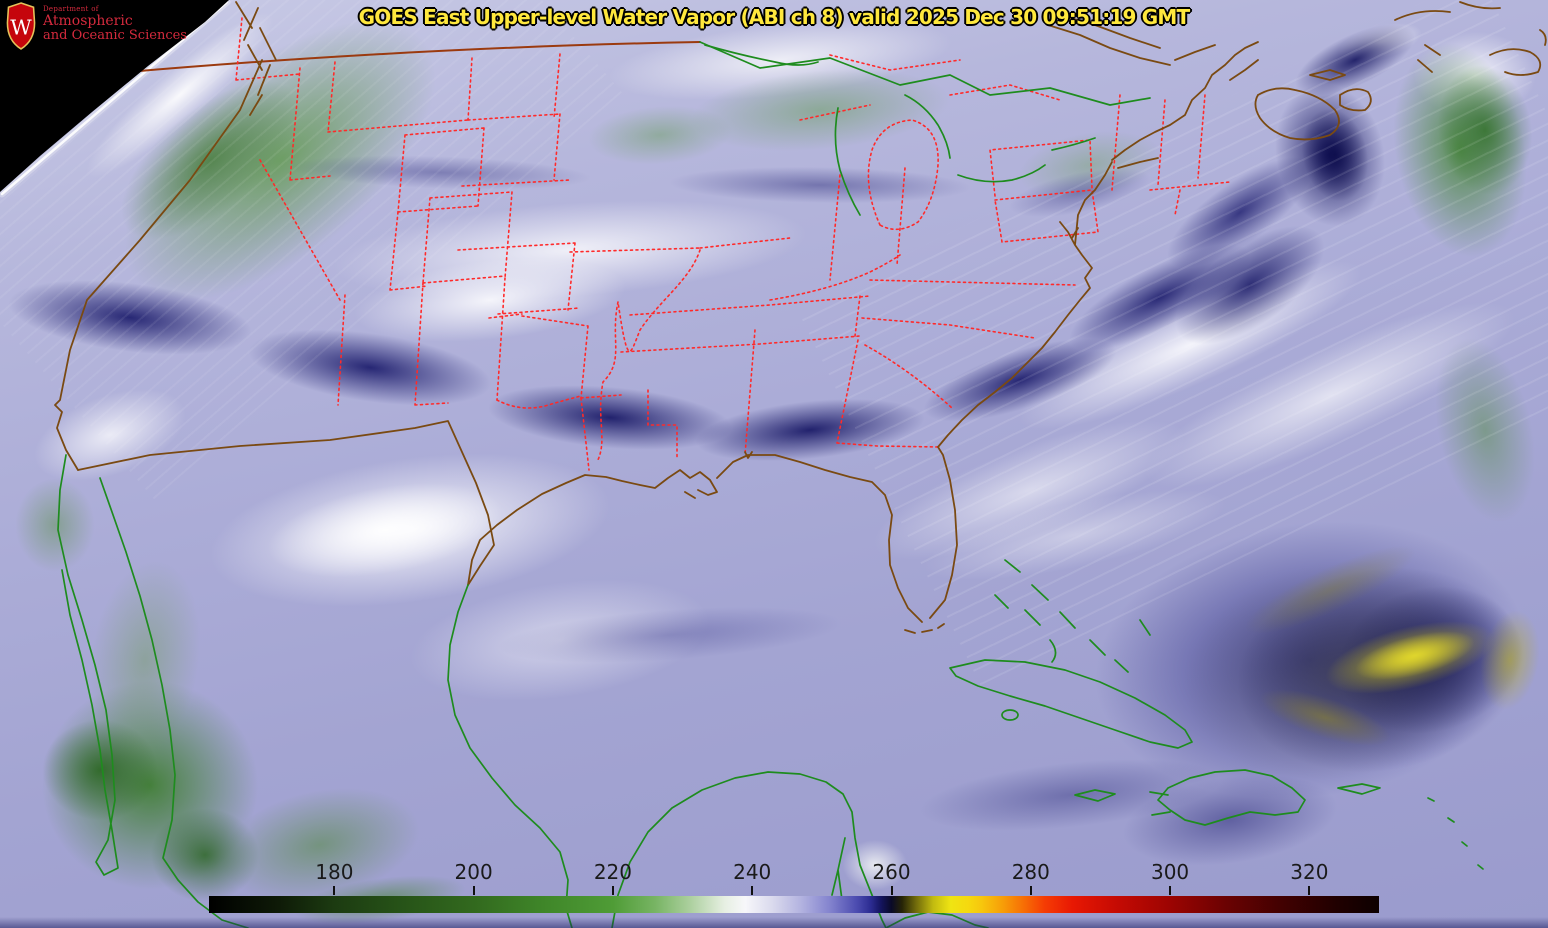 The image size is (1548, 928). I want to click on colorbar: 180 200 220 240 260 280 300 320, so click(794, 888).